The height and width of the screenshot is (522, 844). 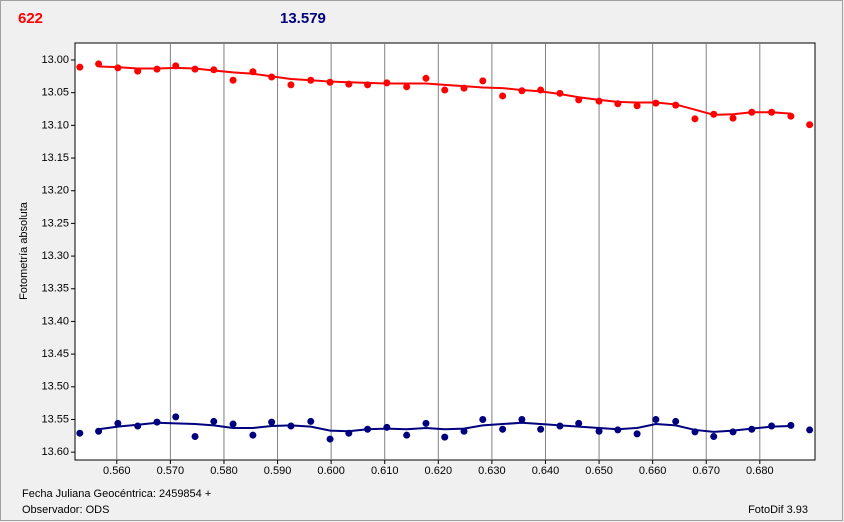 I want to click on red-label: 622, so click(x=30, y=18).